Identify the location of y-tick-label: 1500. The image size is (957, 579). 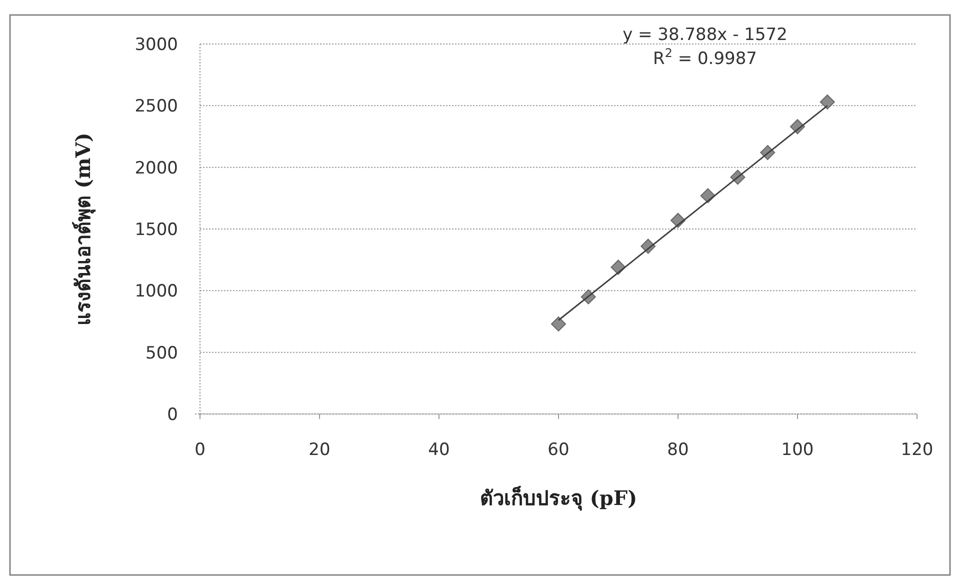
(156, 230).